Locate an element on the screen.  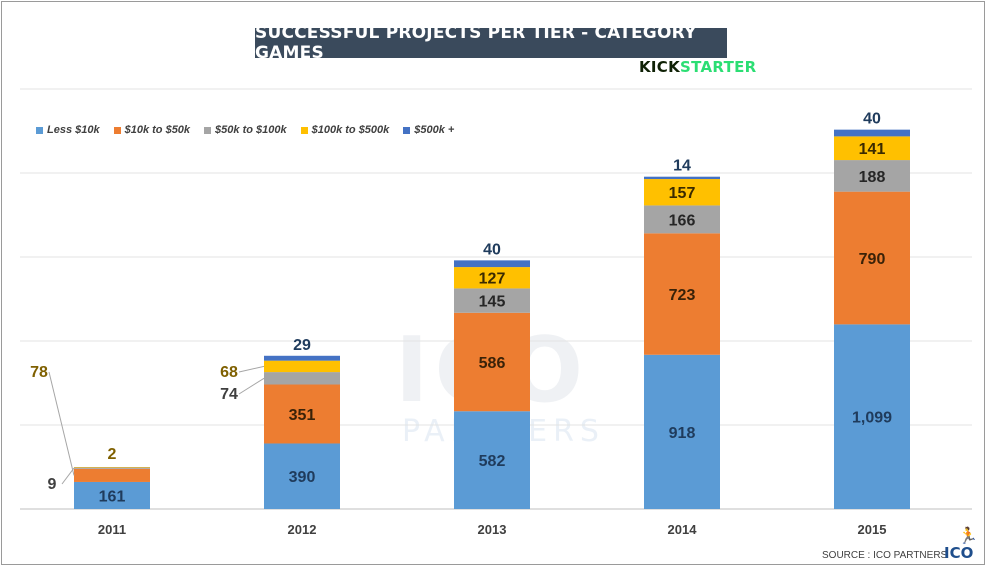
bar-2013--50k-to-100k is located at coordinates (492, 300).